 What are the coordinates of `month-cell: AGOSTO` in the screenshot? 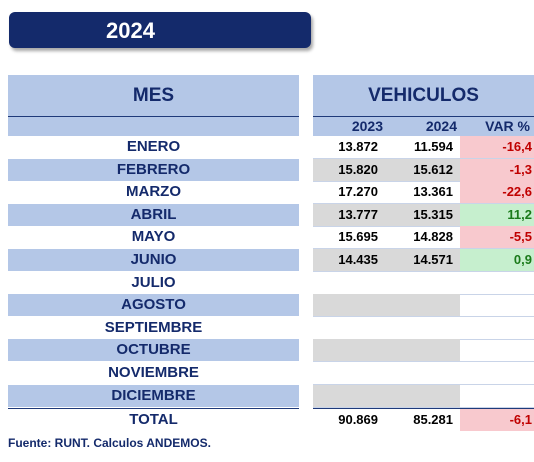 It's located at (153, 305).